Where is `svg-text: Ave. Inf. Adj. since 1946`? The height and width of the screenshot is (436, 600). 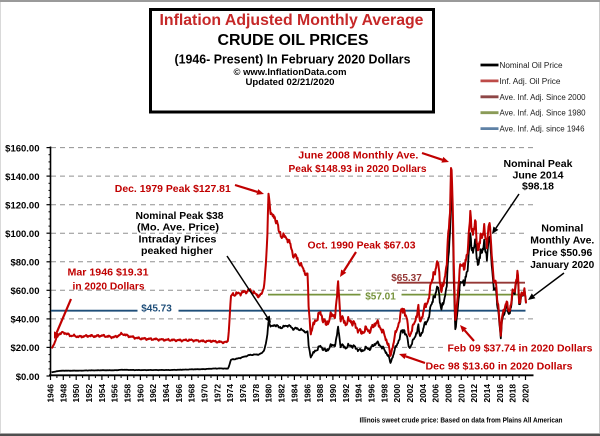
svg-text: Ave. Inf. Adj. since 1946 is located at coordinates (542, 129).